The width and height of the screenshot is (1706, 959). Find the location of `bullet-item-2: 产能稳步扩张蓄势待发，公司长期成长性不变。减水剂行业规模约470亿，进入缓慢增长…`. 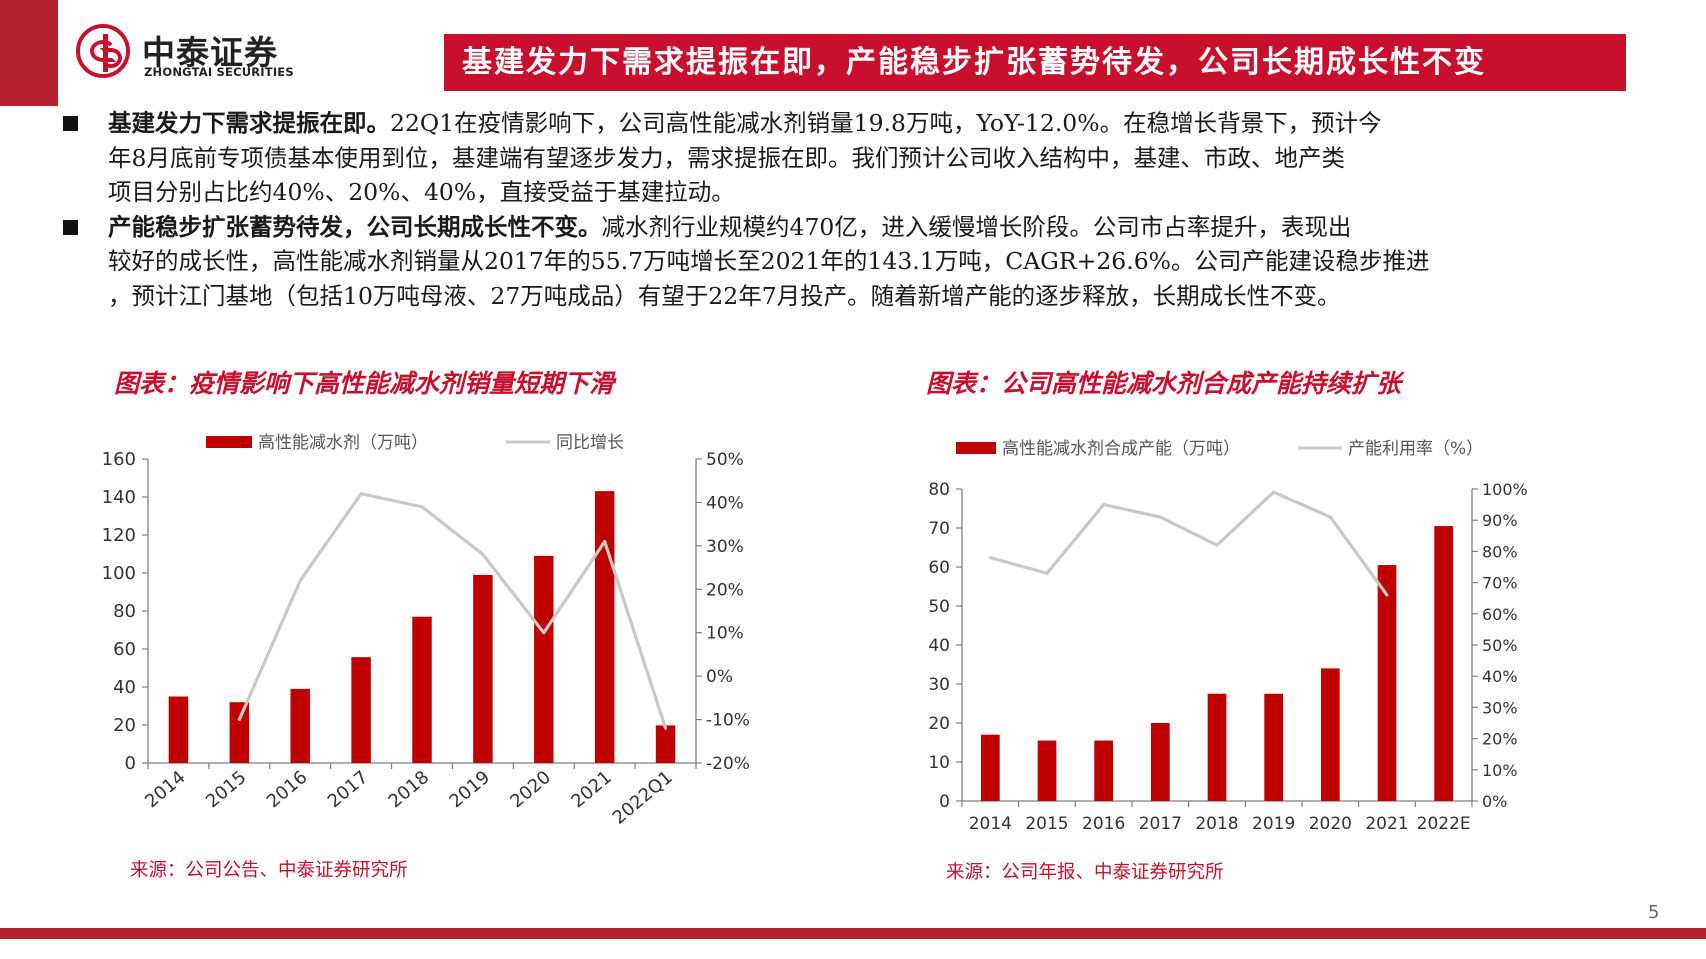

bullet-item-2: 产能稳步扩张蓄势待发，公司长期成长性不变。减水剂行业规模约470亿，进入缓慢增长… is located at coordinates (860, 262).